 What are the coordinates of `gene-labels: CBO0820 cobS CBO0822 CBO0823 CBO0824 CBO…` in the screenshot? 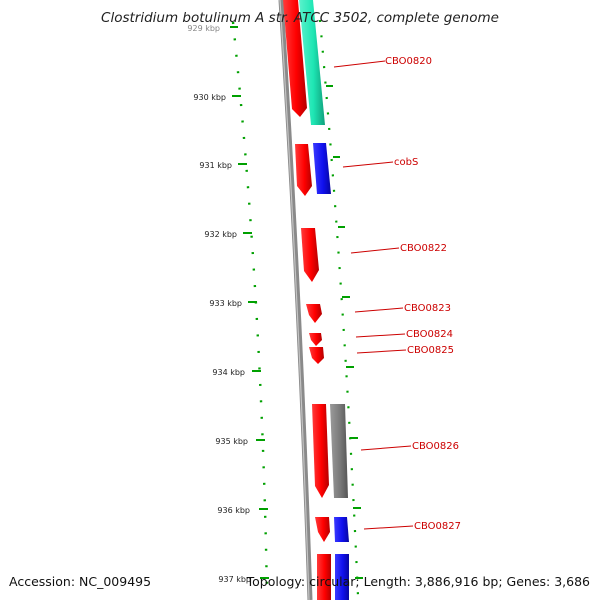 It's located at (423, 294).